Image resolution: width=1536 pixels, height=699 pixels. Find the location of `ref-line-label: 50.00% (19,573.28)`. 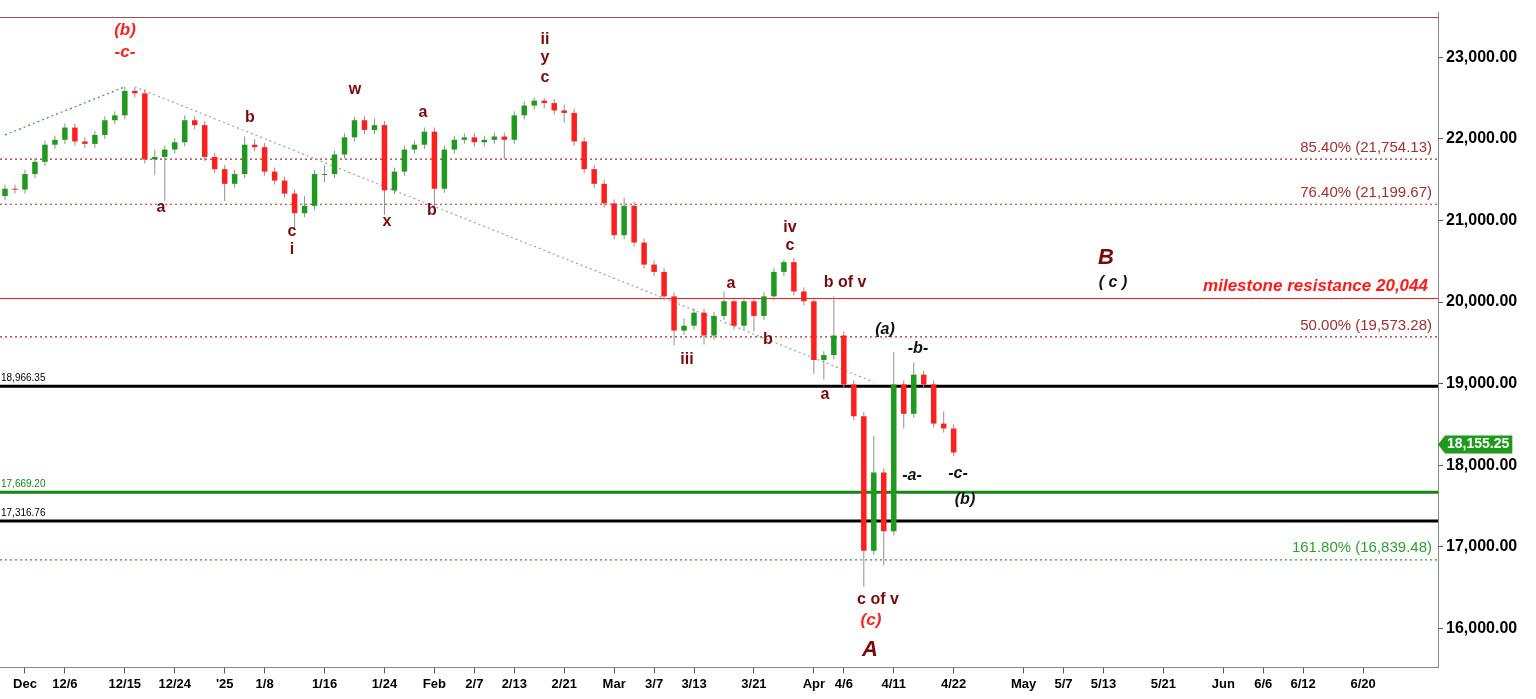

ref-line-label: 50.00% (19,573.28) is located at coordinates (1366, 324).